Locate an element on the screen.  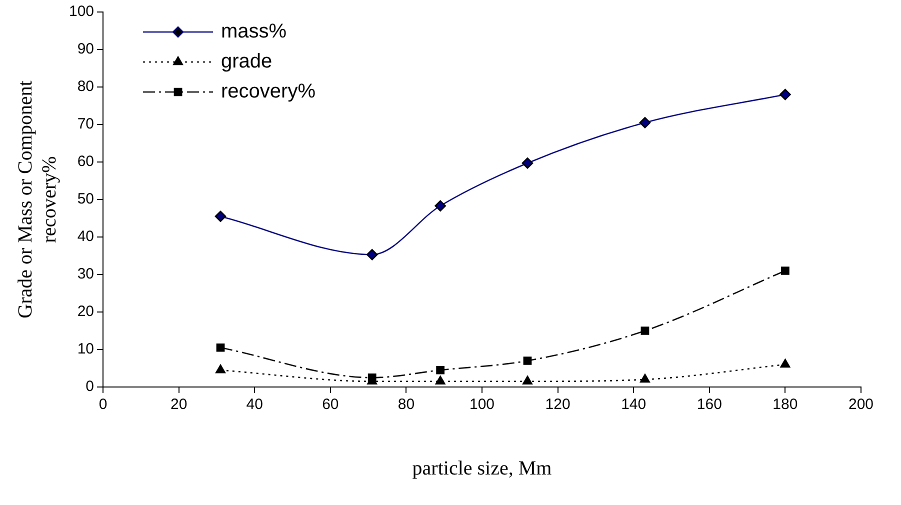
y-tick-label: 80 is located at coordinates (85, 87).